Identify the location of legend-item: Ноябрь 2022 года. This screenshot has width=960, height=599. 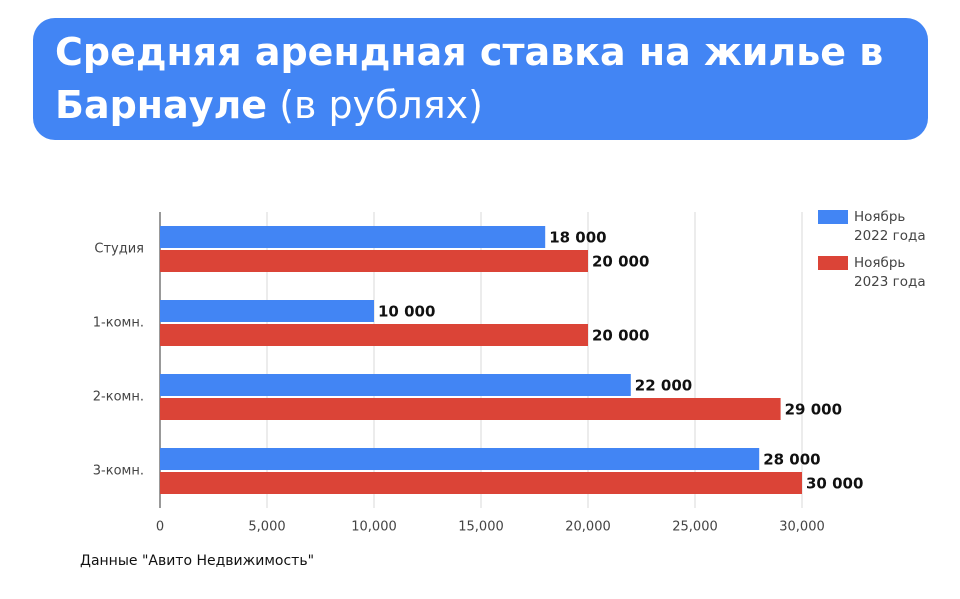
(888, 227).